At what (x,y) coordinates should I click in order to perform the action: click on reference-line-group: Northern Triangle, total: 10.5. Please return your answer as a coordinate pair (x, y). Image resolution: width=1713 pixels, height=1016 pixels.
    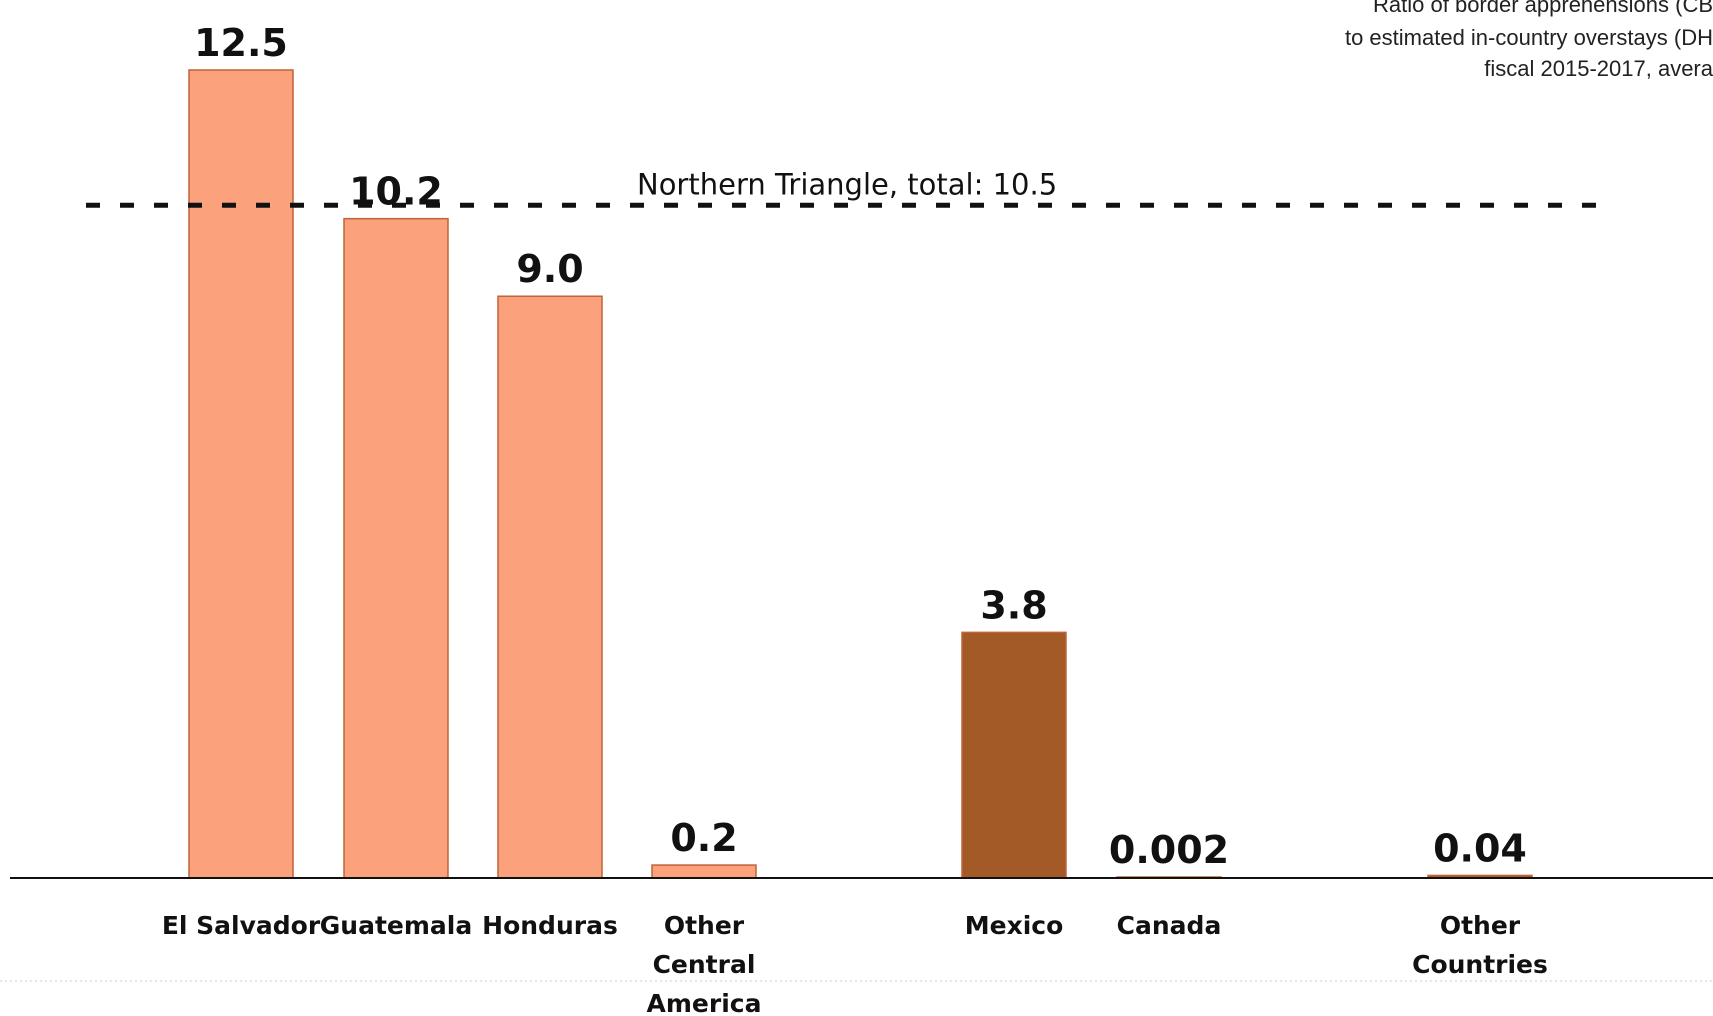
    Looking at the image, I should click on (850, 187).